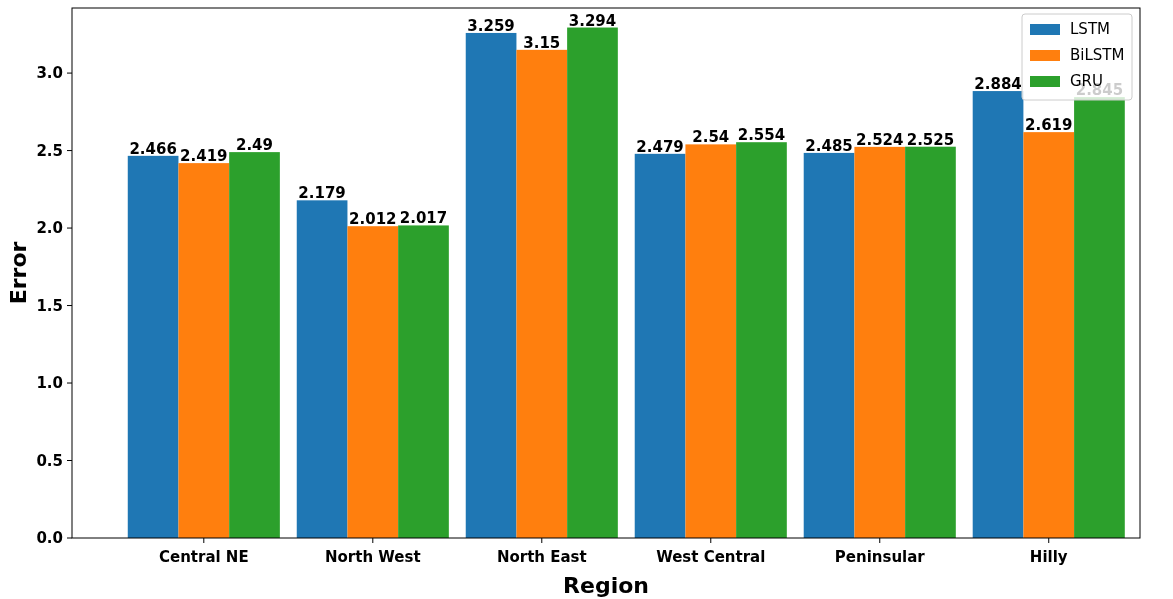  Describe the element at coordinates (930, 139) in the screenshot. I see `data-label: 2.525` at that location.